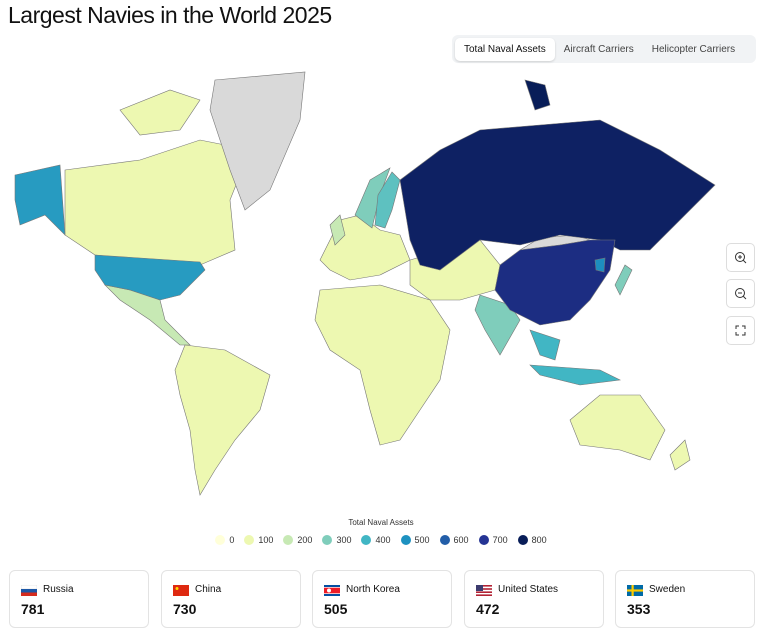  Describe the element at coordinates (488, 609) in the screenshot. I see `country-value: 472` at that location.